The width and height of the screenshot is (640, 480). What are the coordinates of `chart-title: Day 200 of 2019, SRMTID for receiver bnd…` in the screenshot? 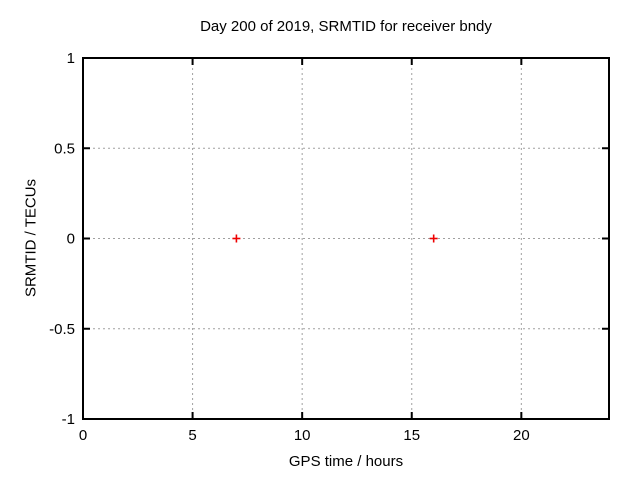 It's located at (346, 26).